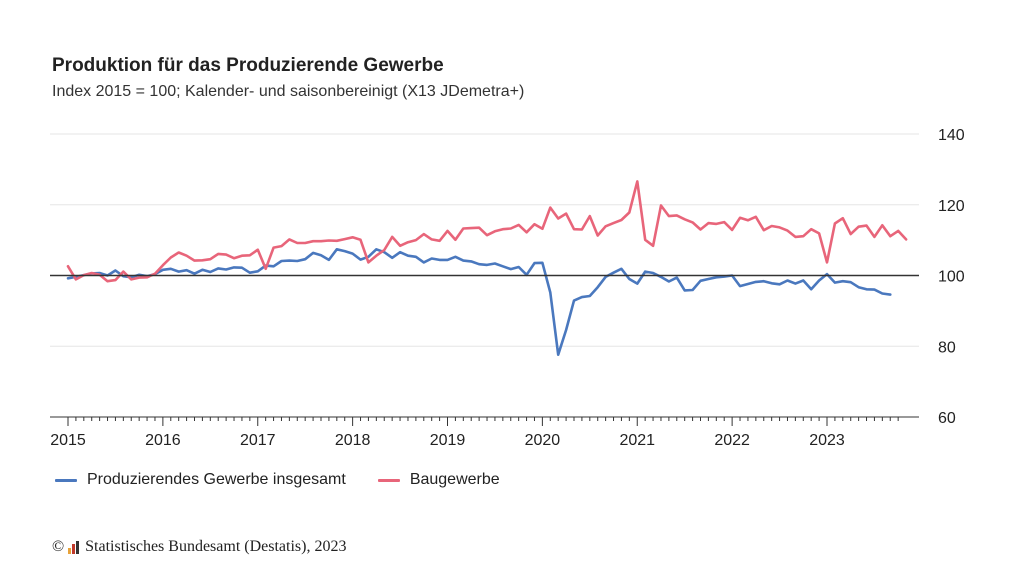 This screenshot has width=1024, height=576. I want to click on x-tick-label: 2015, so click(68, 440).